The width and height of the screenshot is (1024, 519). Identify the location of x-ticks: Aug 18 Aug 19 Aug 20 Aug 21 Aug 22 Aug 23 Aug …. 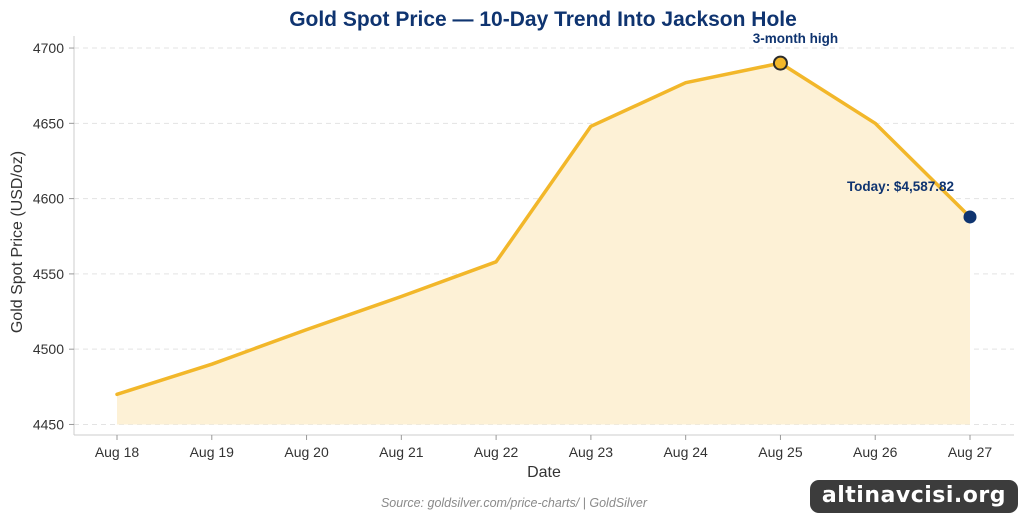
(544, 447).